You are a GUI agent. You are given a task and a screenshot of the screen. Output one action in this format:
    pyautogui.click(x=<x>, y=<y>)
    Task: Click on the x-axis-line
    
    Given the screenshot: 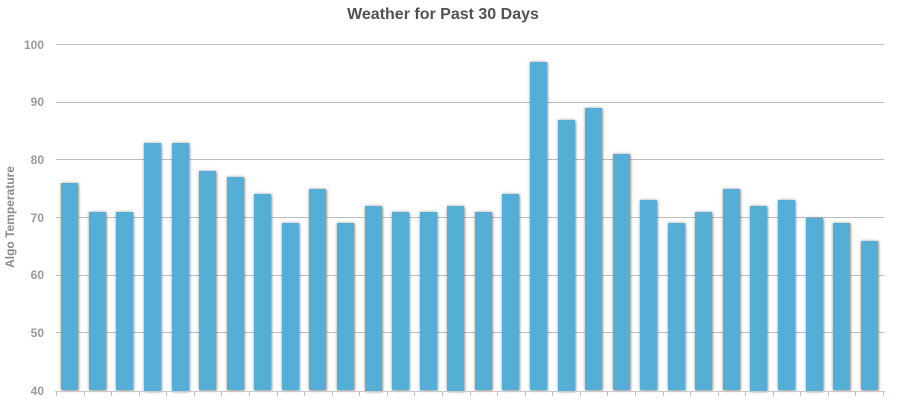 What is the action you would take?
    pyautogui.click(x=470, y=391)
    